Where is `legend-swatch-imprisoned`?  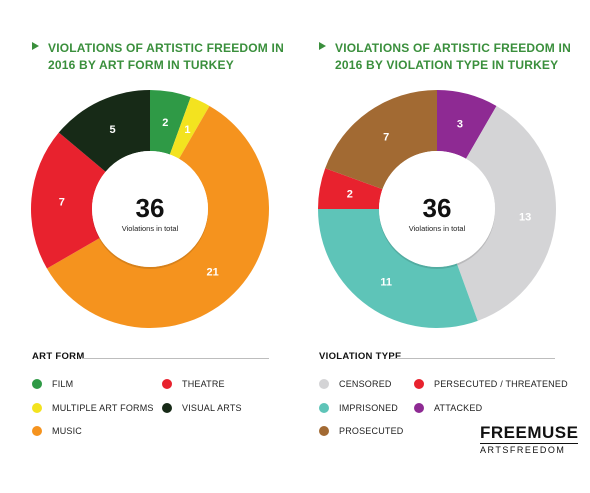 legend-swatch-imprisoned is located at coordinates (324, 408).